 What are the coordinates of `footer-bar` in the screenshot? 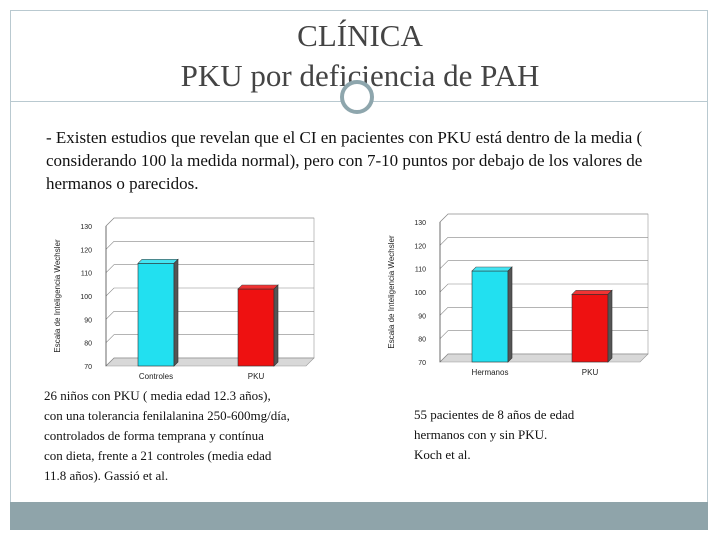 It's located at (359, 516).